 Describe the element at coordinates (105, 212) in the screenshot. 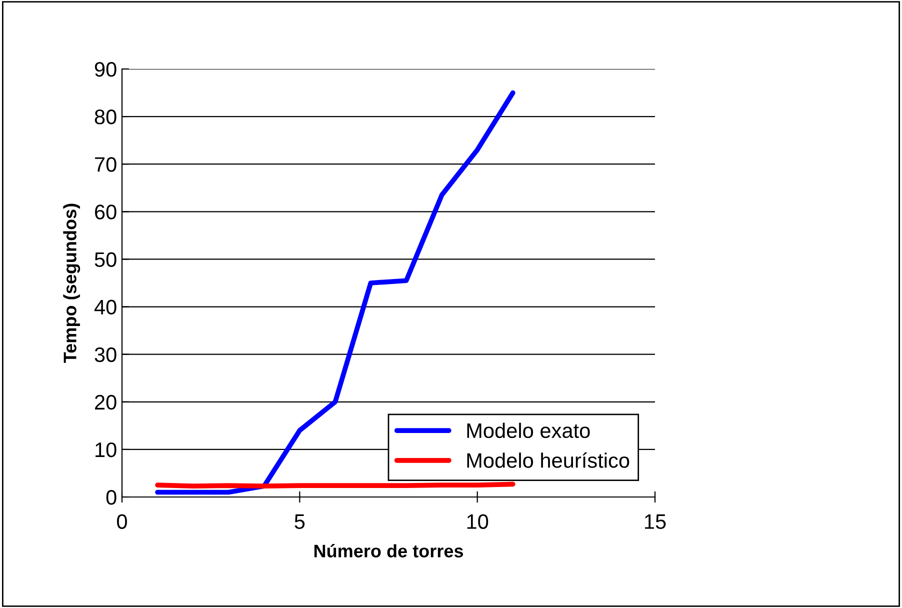

I see `y-tick-label: 60` at that location.